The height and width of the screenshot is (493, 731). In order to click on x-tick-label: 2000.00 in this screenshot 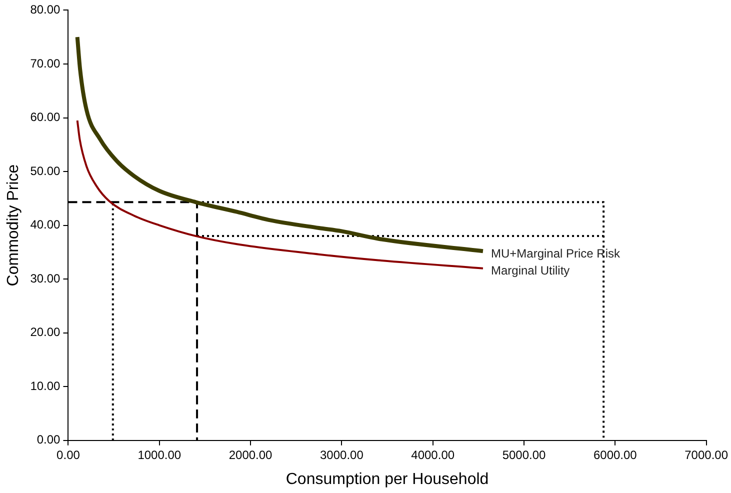, I will do `click(250, 455)`.